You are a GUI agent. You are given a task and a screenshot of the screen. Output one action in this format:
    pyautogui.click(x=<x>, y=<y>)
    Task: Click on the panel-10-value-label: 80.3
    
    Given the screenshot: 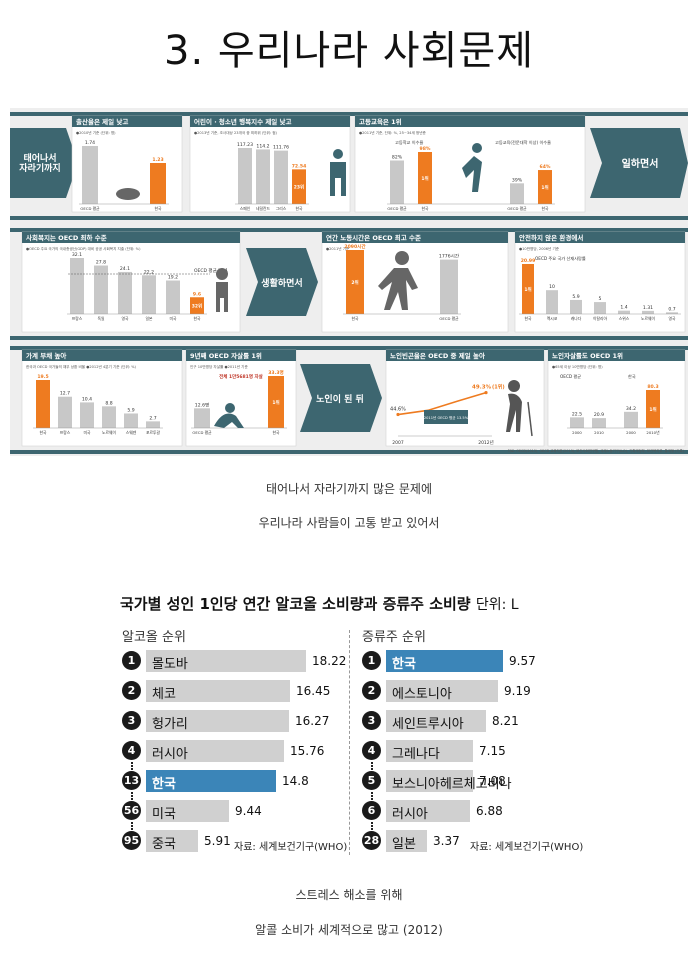 What is the action you would take?
    pyautogui.click(x=652, y=387)
    